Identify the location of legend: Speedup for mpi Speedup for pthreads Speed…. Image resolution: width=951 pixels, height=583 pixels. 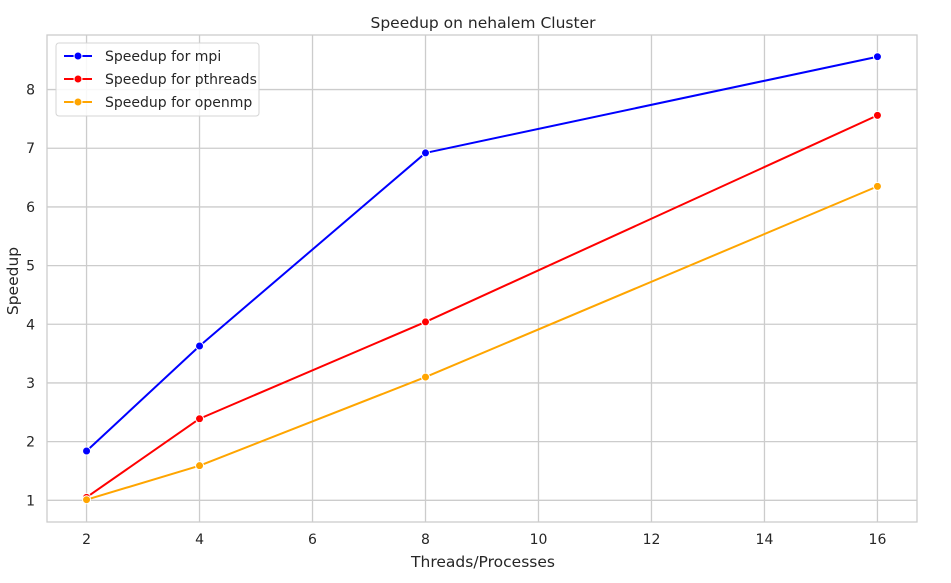
(157, 79).